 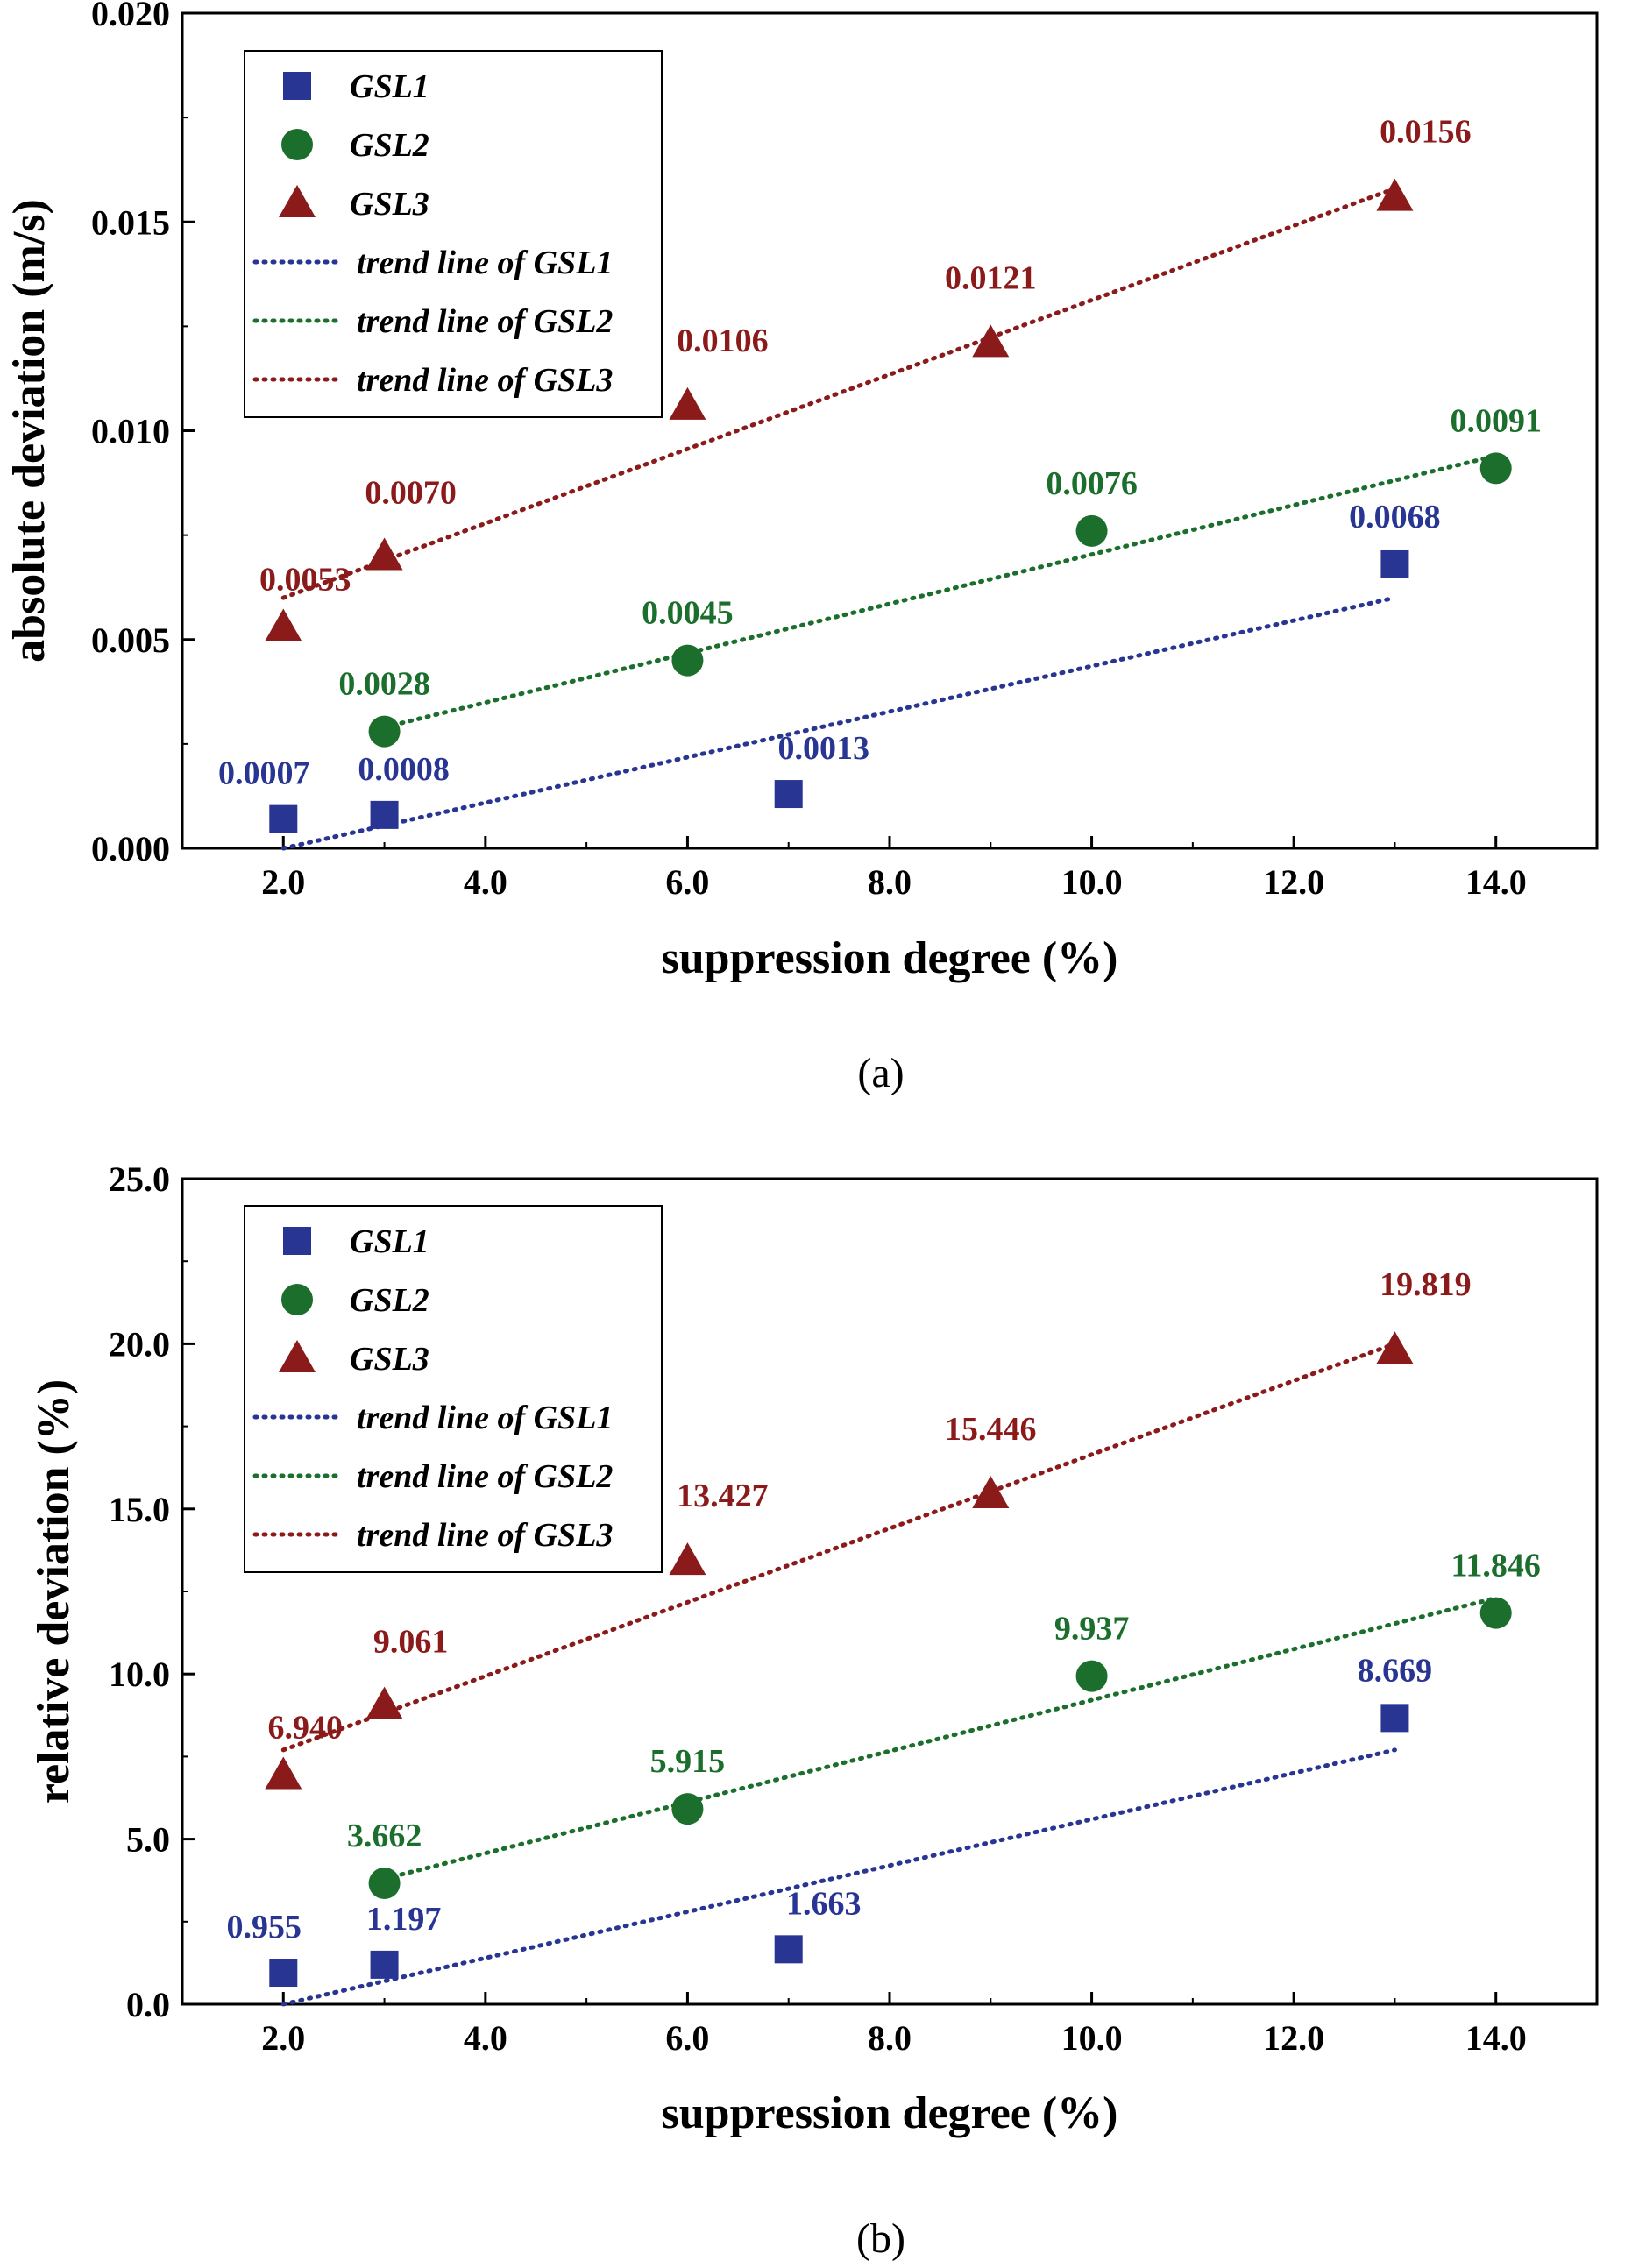 What do you see at coordinates (688, 613) in the screenshot?
I see `data-label-gsl2: 0.0045` at bounding box center [688, 613].